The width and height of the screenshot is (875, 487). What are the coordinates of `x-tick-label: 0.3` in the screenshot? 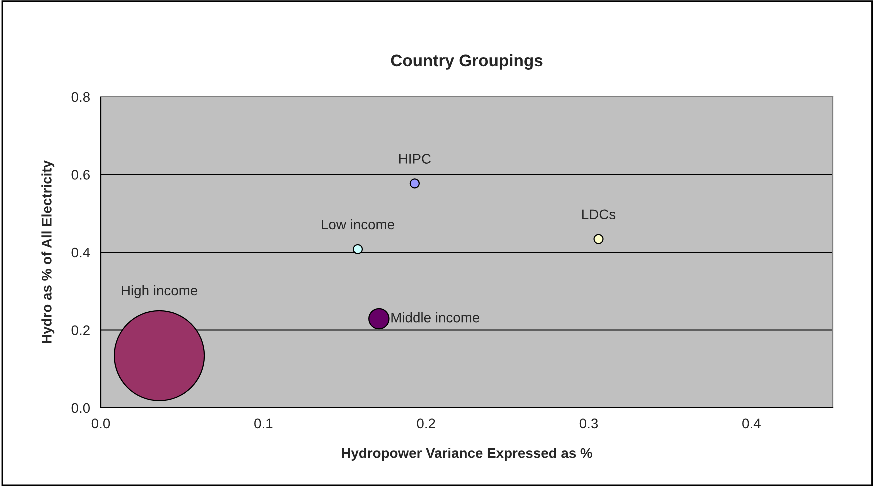 It's located at (589, 423).